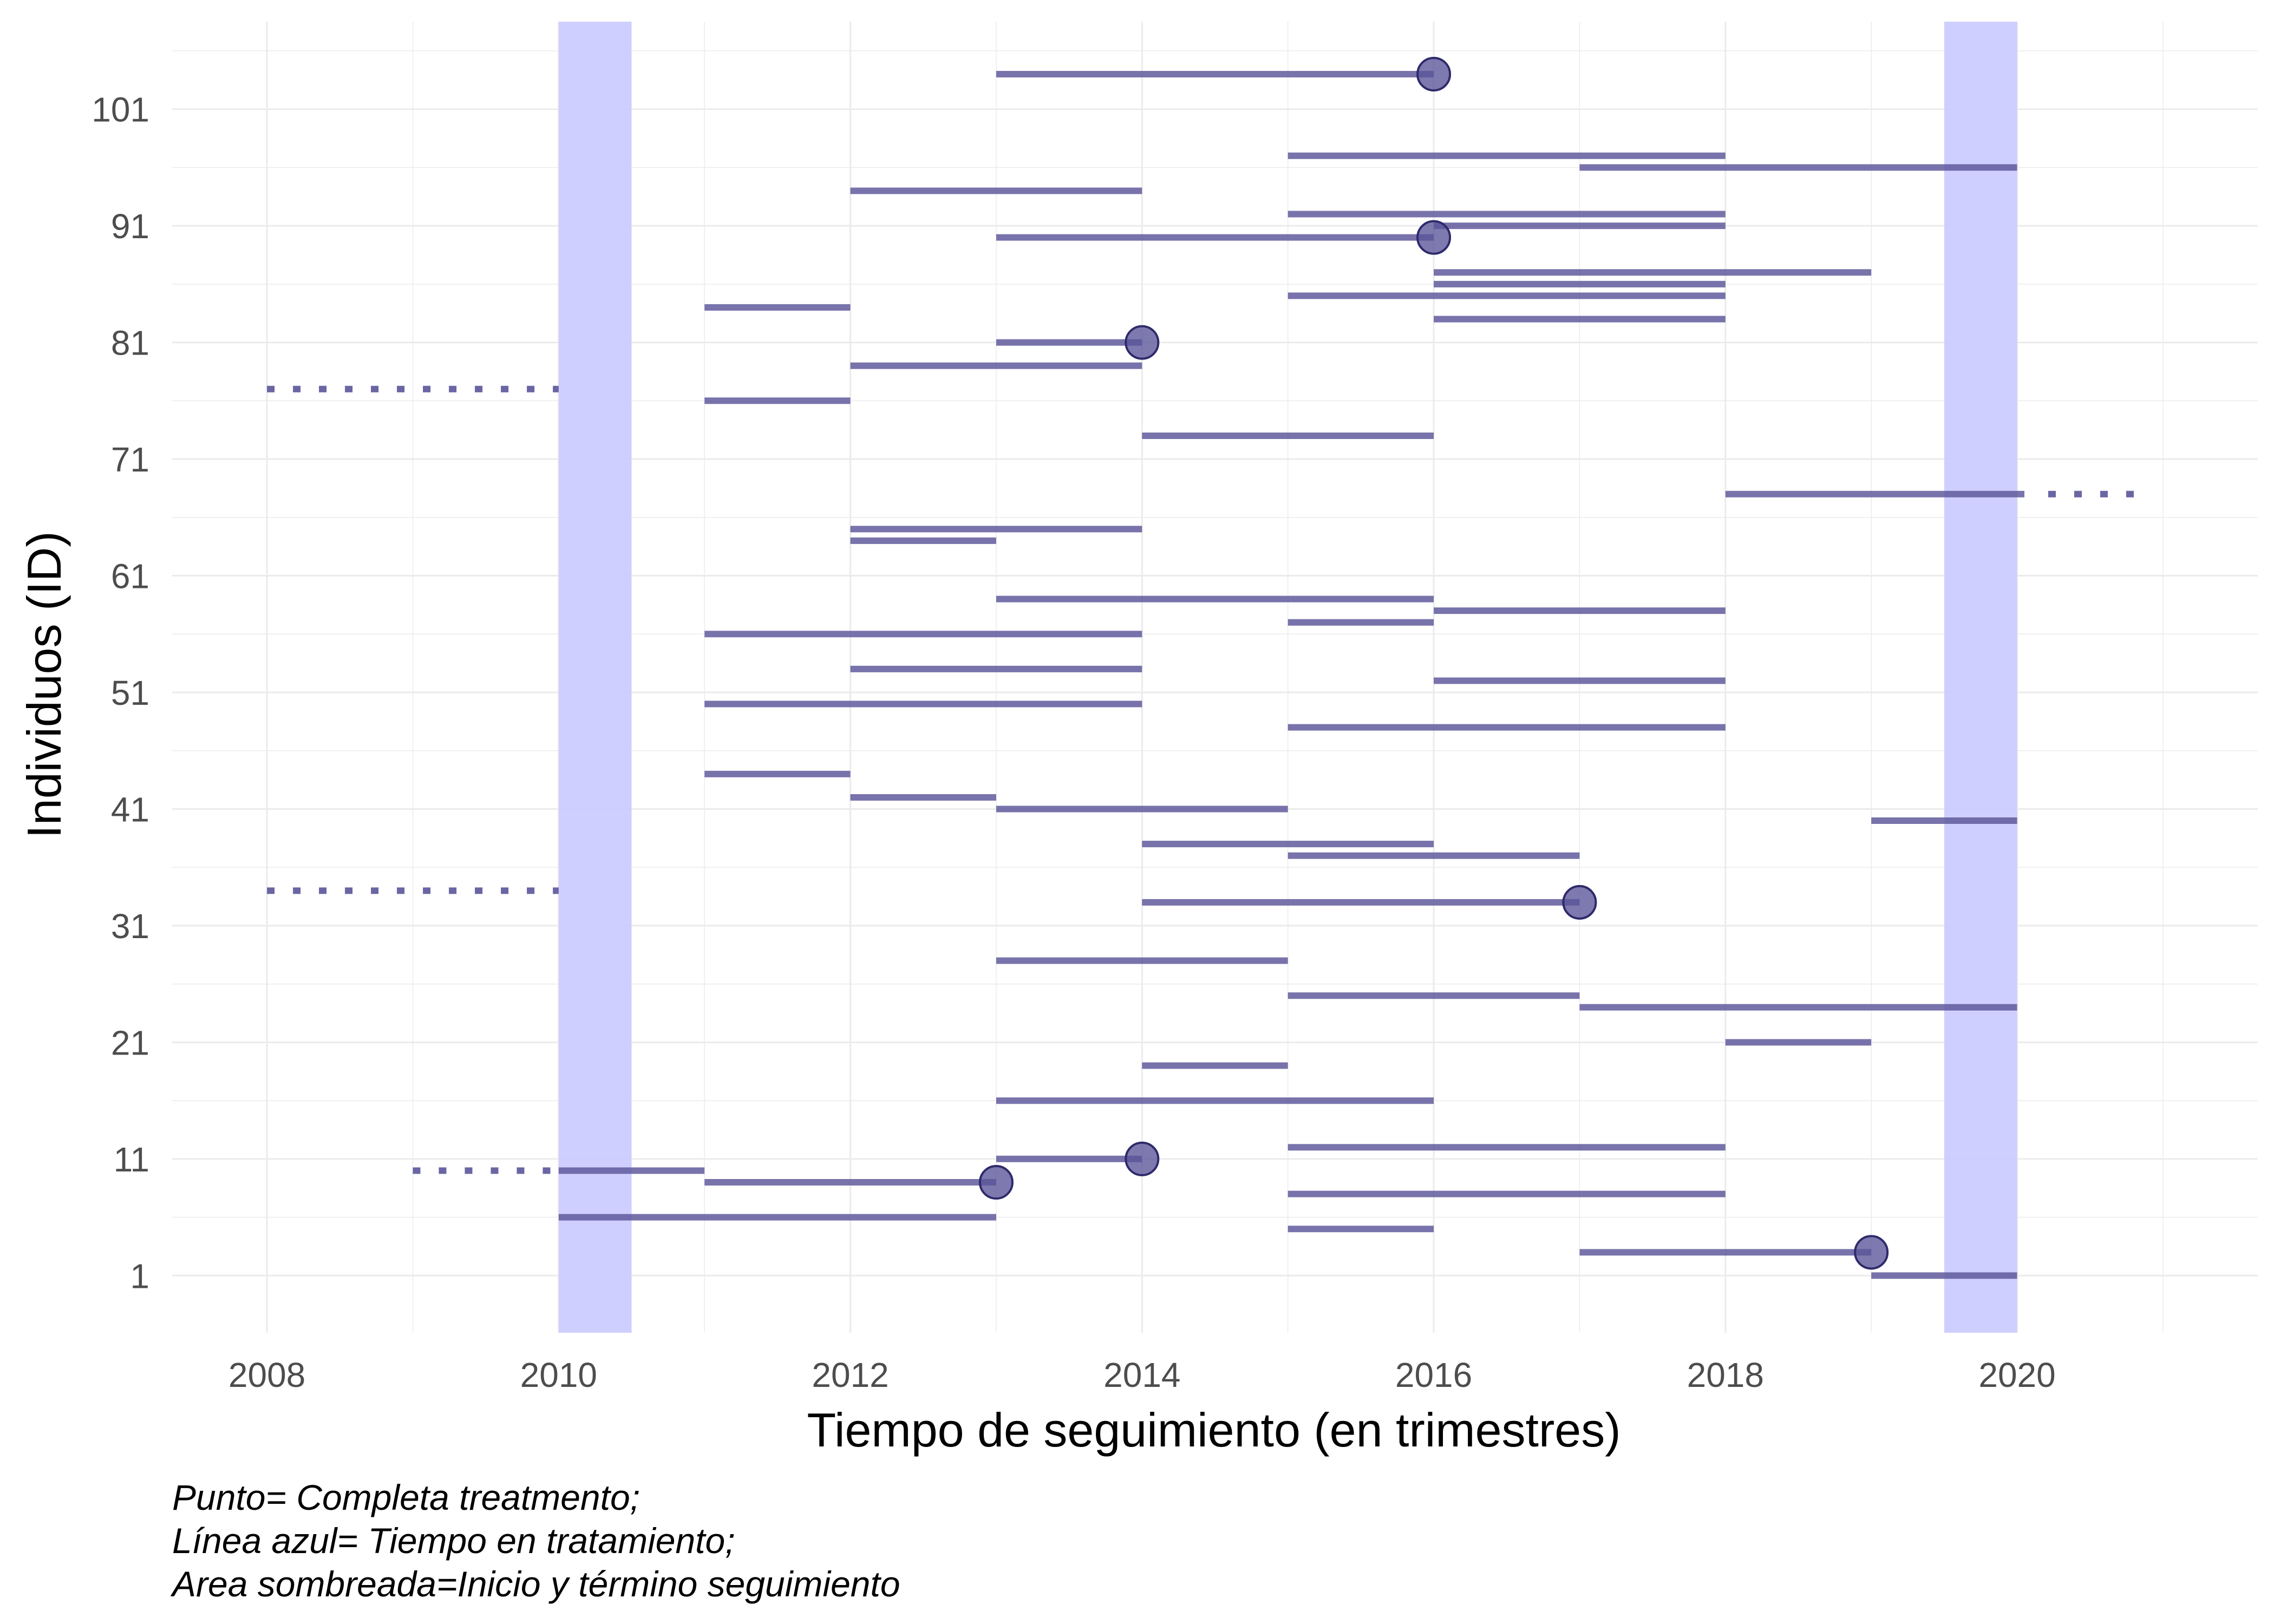 The image size is (2274, 1624). What do you see at coordinates (454, 1541) in the screenshot?
I see `caption-line: Línea azul= Tiempo en tratamiento;` at bounding box center [454, 1541].